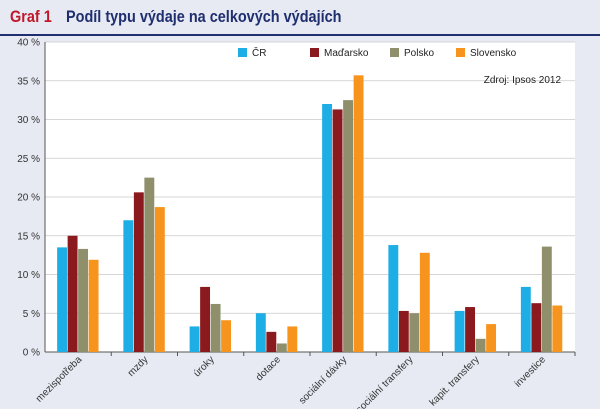 The height and width of the screenshot is (409, 600). I want to click on legend-label: Slovensko, so click(493, 53).